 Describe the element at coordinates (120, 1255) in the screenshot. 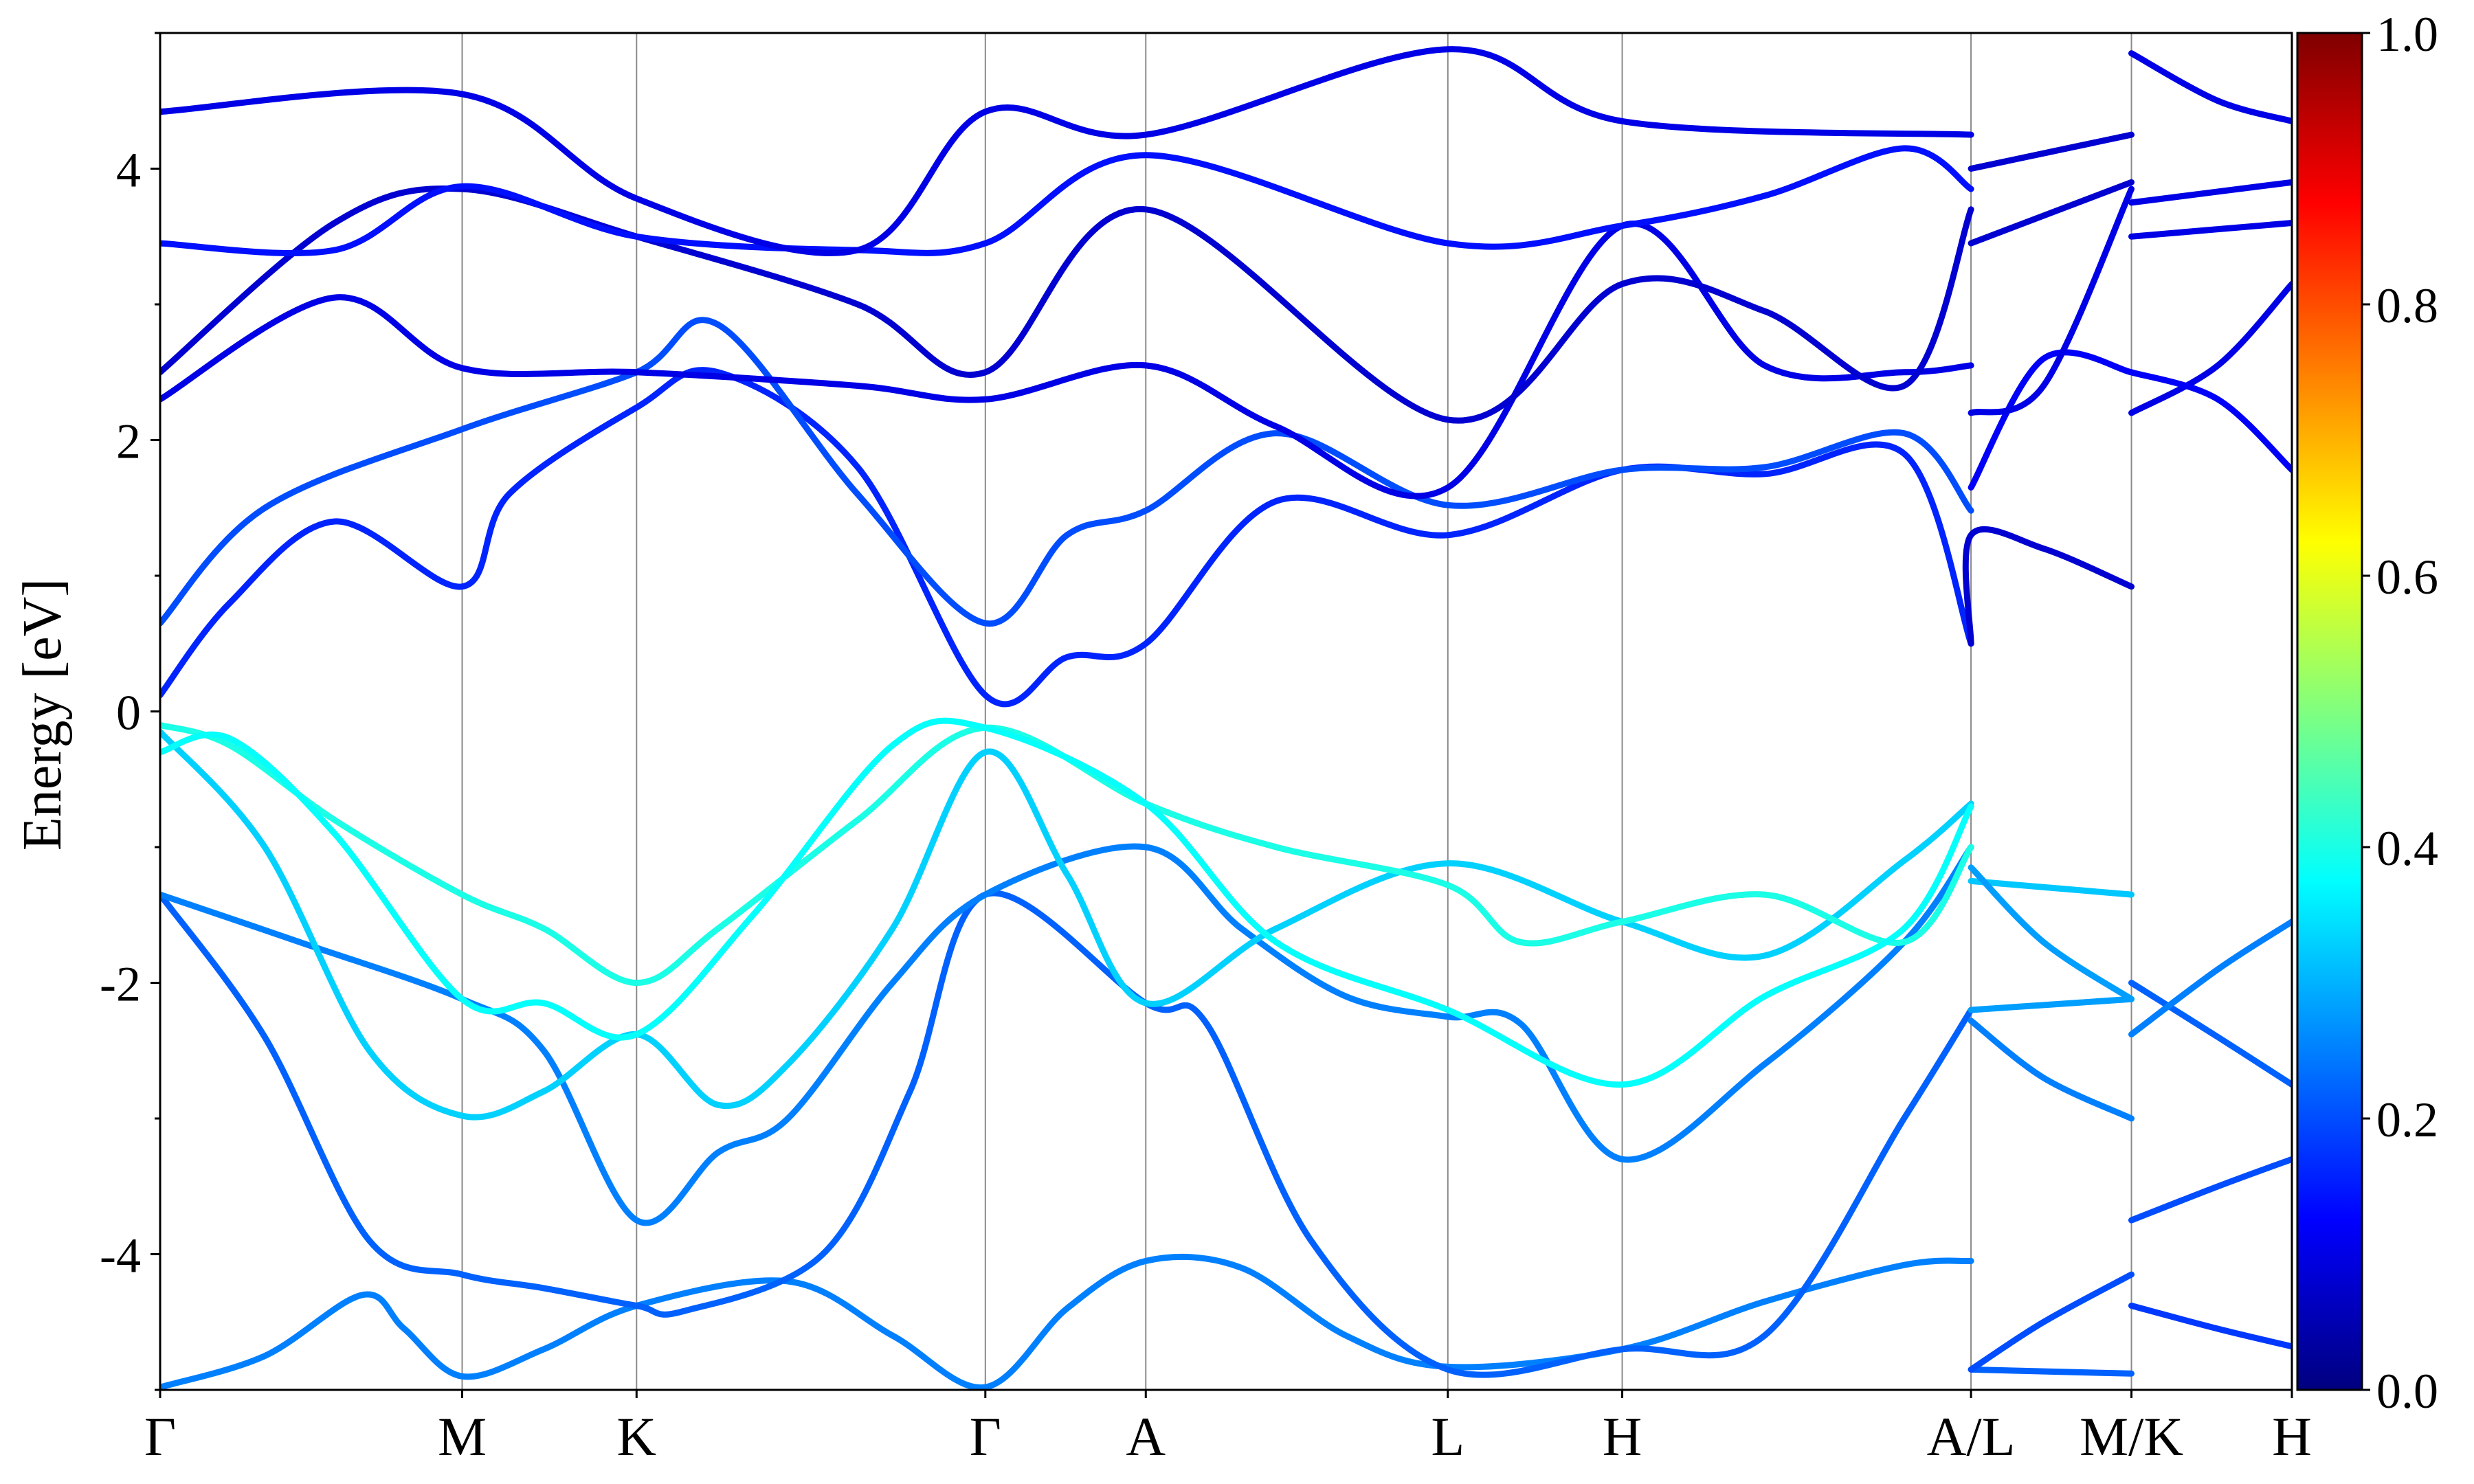

I see `y-tick-label: -4` at that location.